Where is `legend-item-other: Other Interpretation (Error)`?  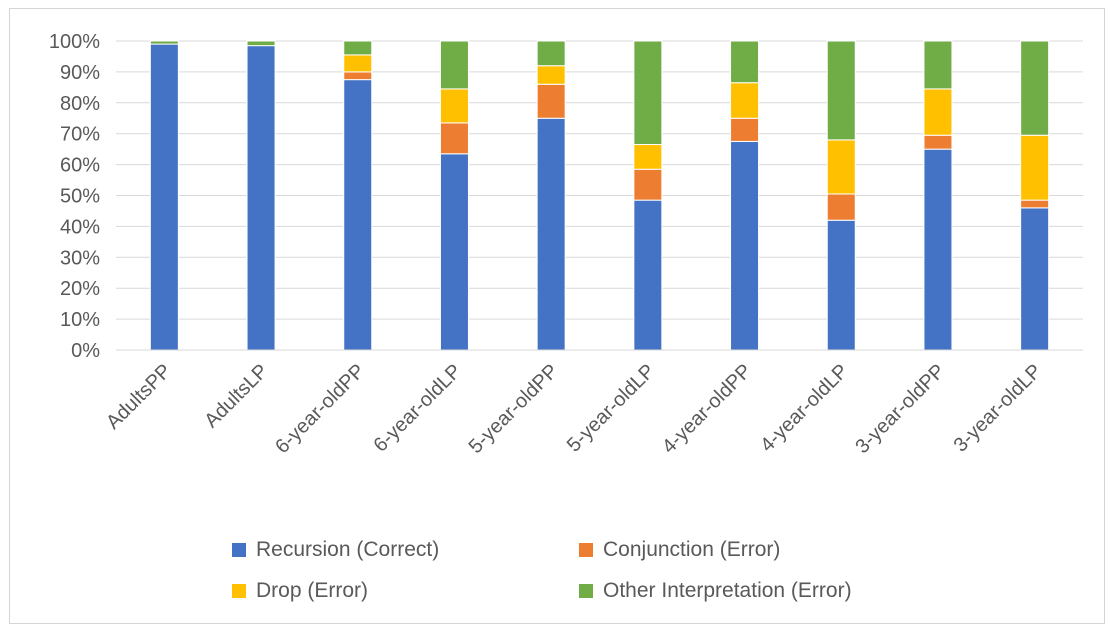 legend-item-other: Other Interpretation (Error) is located at coordinates (715, 591).